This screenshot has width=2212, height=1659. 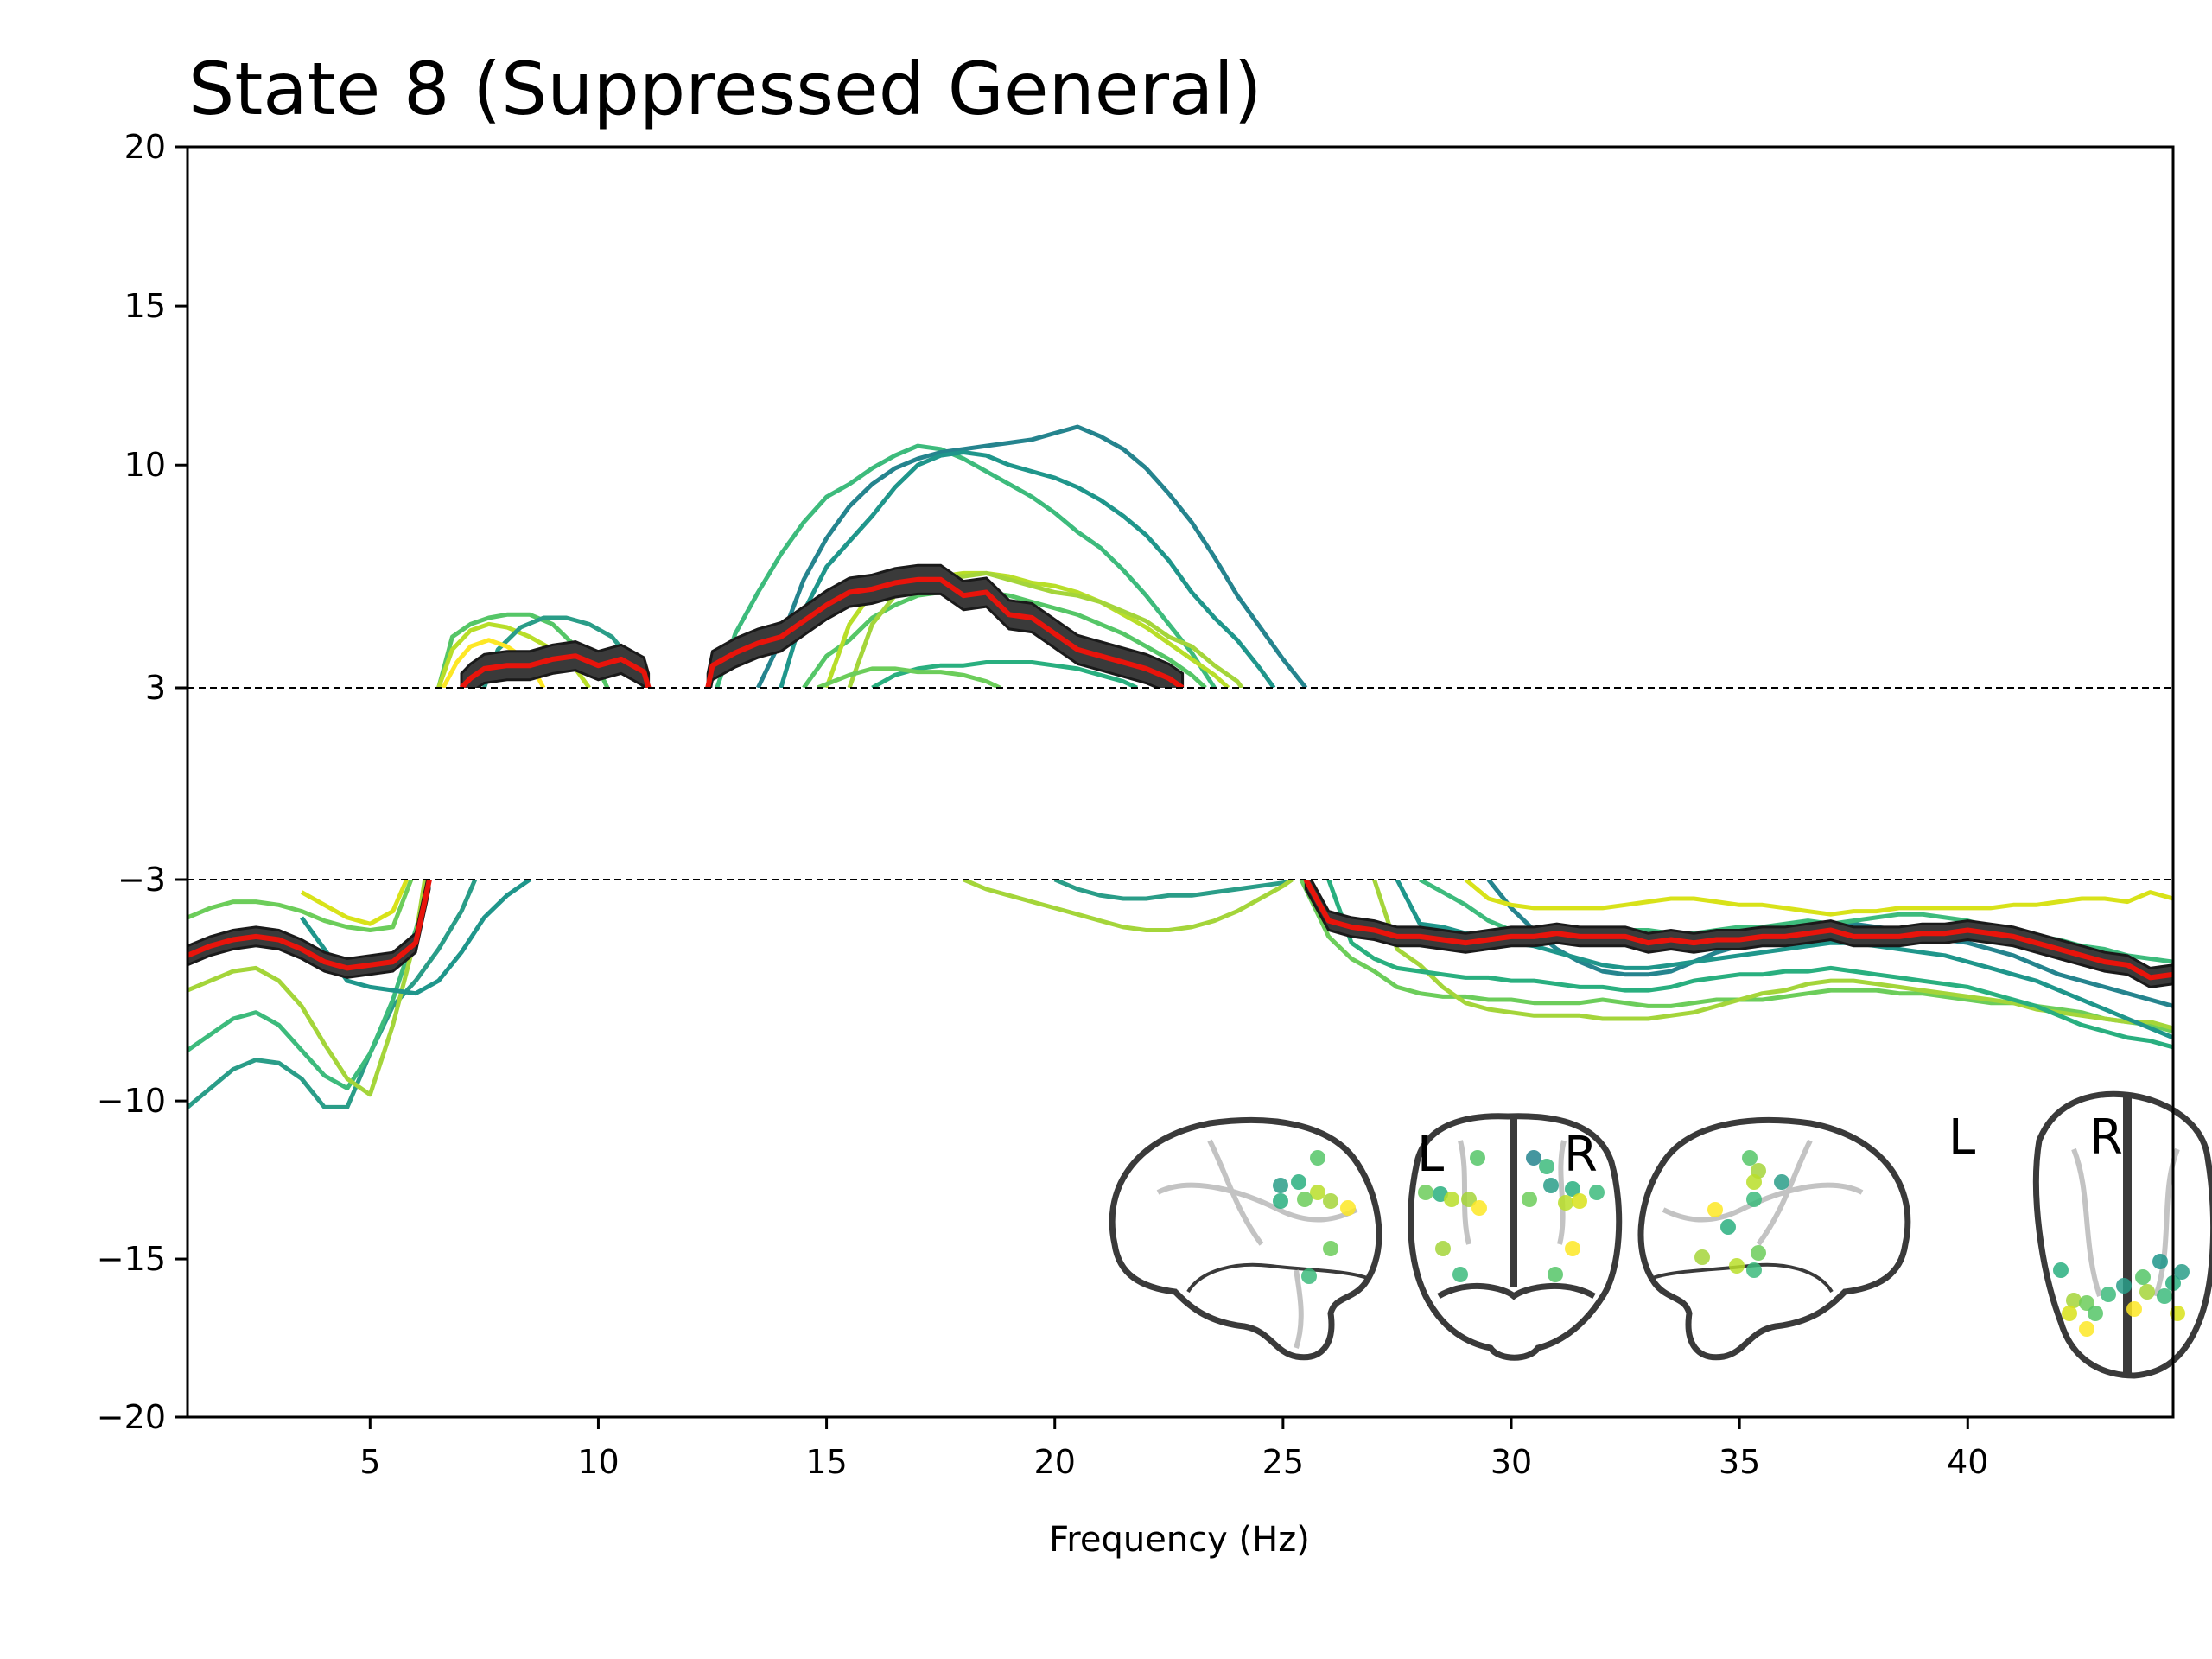 I want to click on brain-sagittal-left, so click(x=1245, y=1238).